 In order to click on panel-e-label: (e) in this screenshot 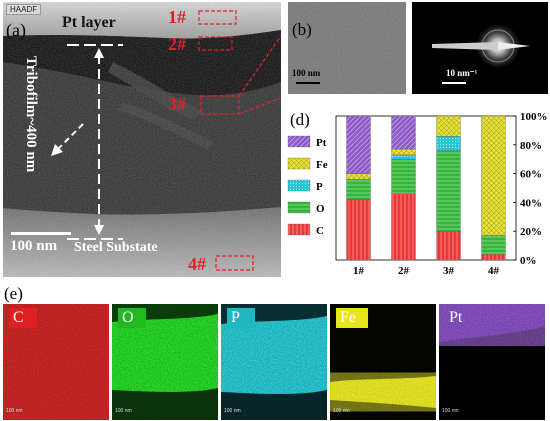, I will do `click(13, 293)`.